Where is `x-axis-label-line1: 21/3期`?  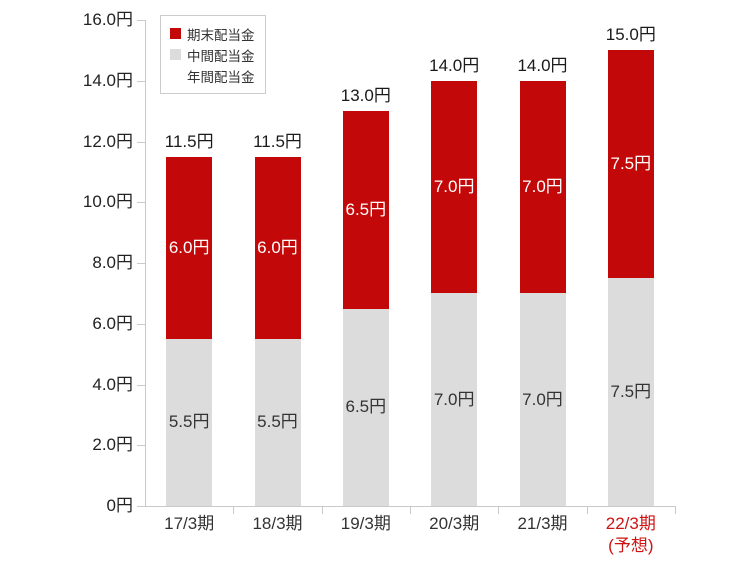 x-axis-label-line1: 21/3期 is located at coordinates (542, 523).